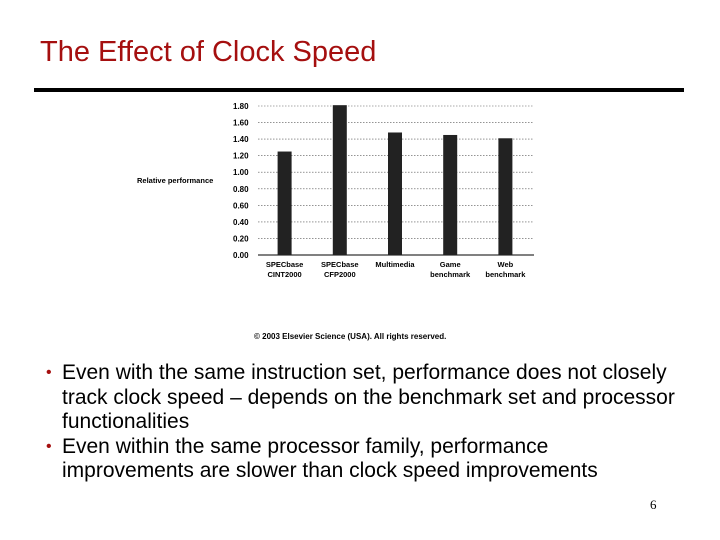 The width and height of the screenshot is (720, 540). Describe the element at coordinates (359, 90) in the screenshot. I see `title-divider` at that location.